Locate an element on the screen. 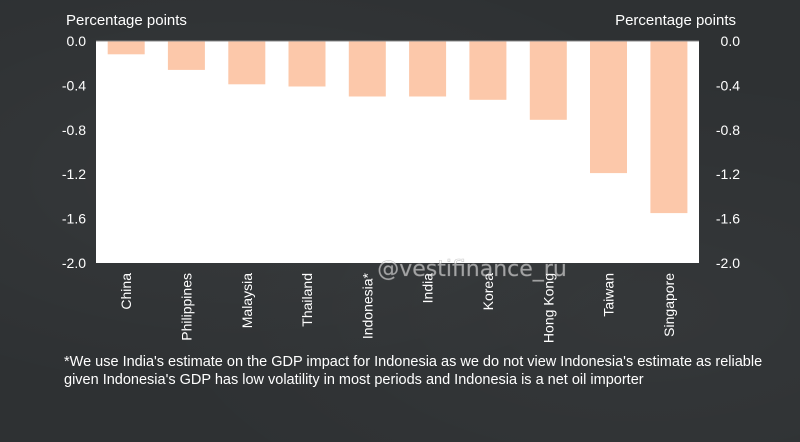  y-tick-left-6: -2.0 is located at coordinates (74, 263).